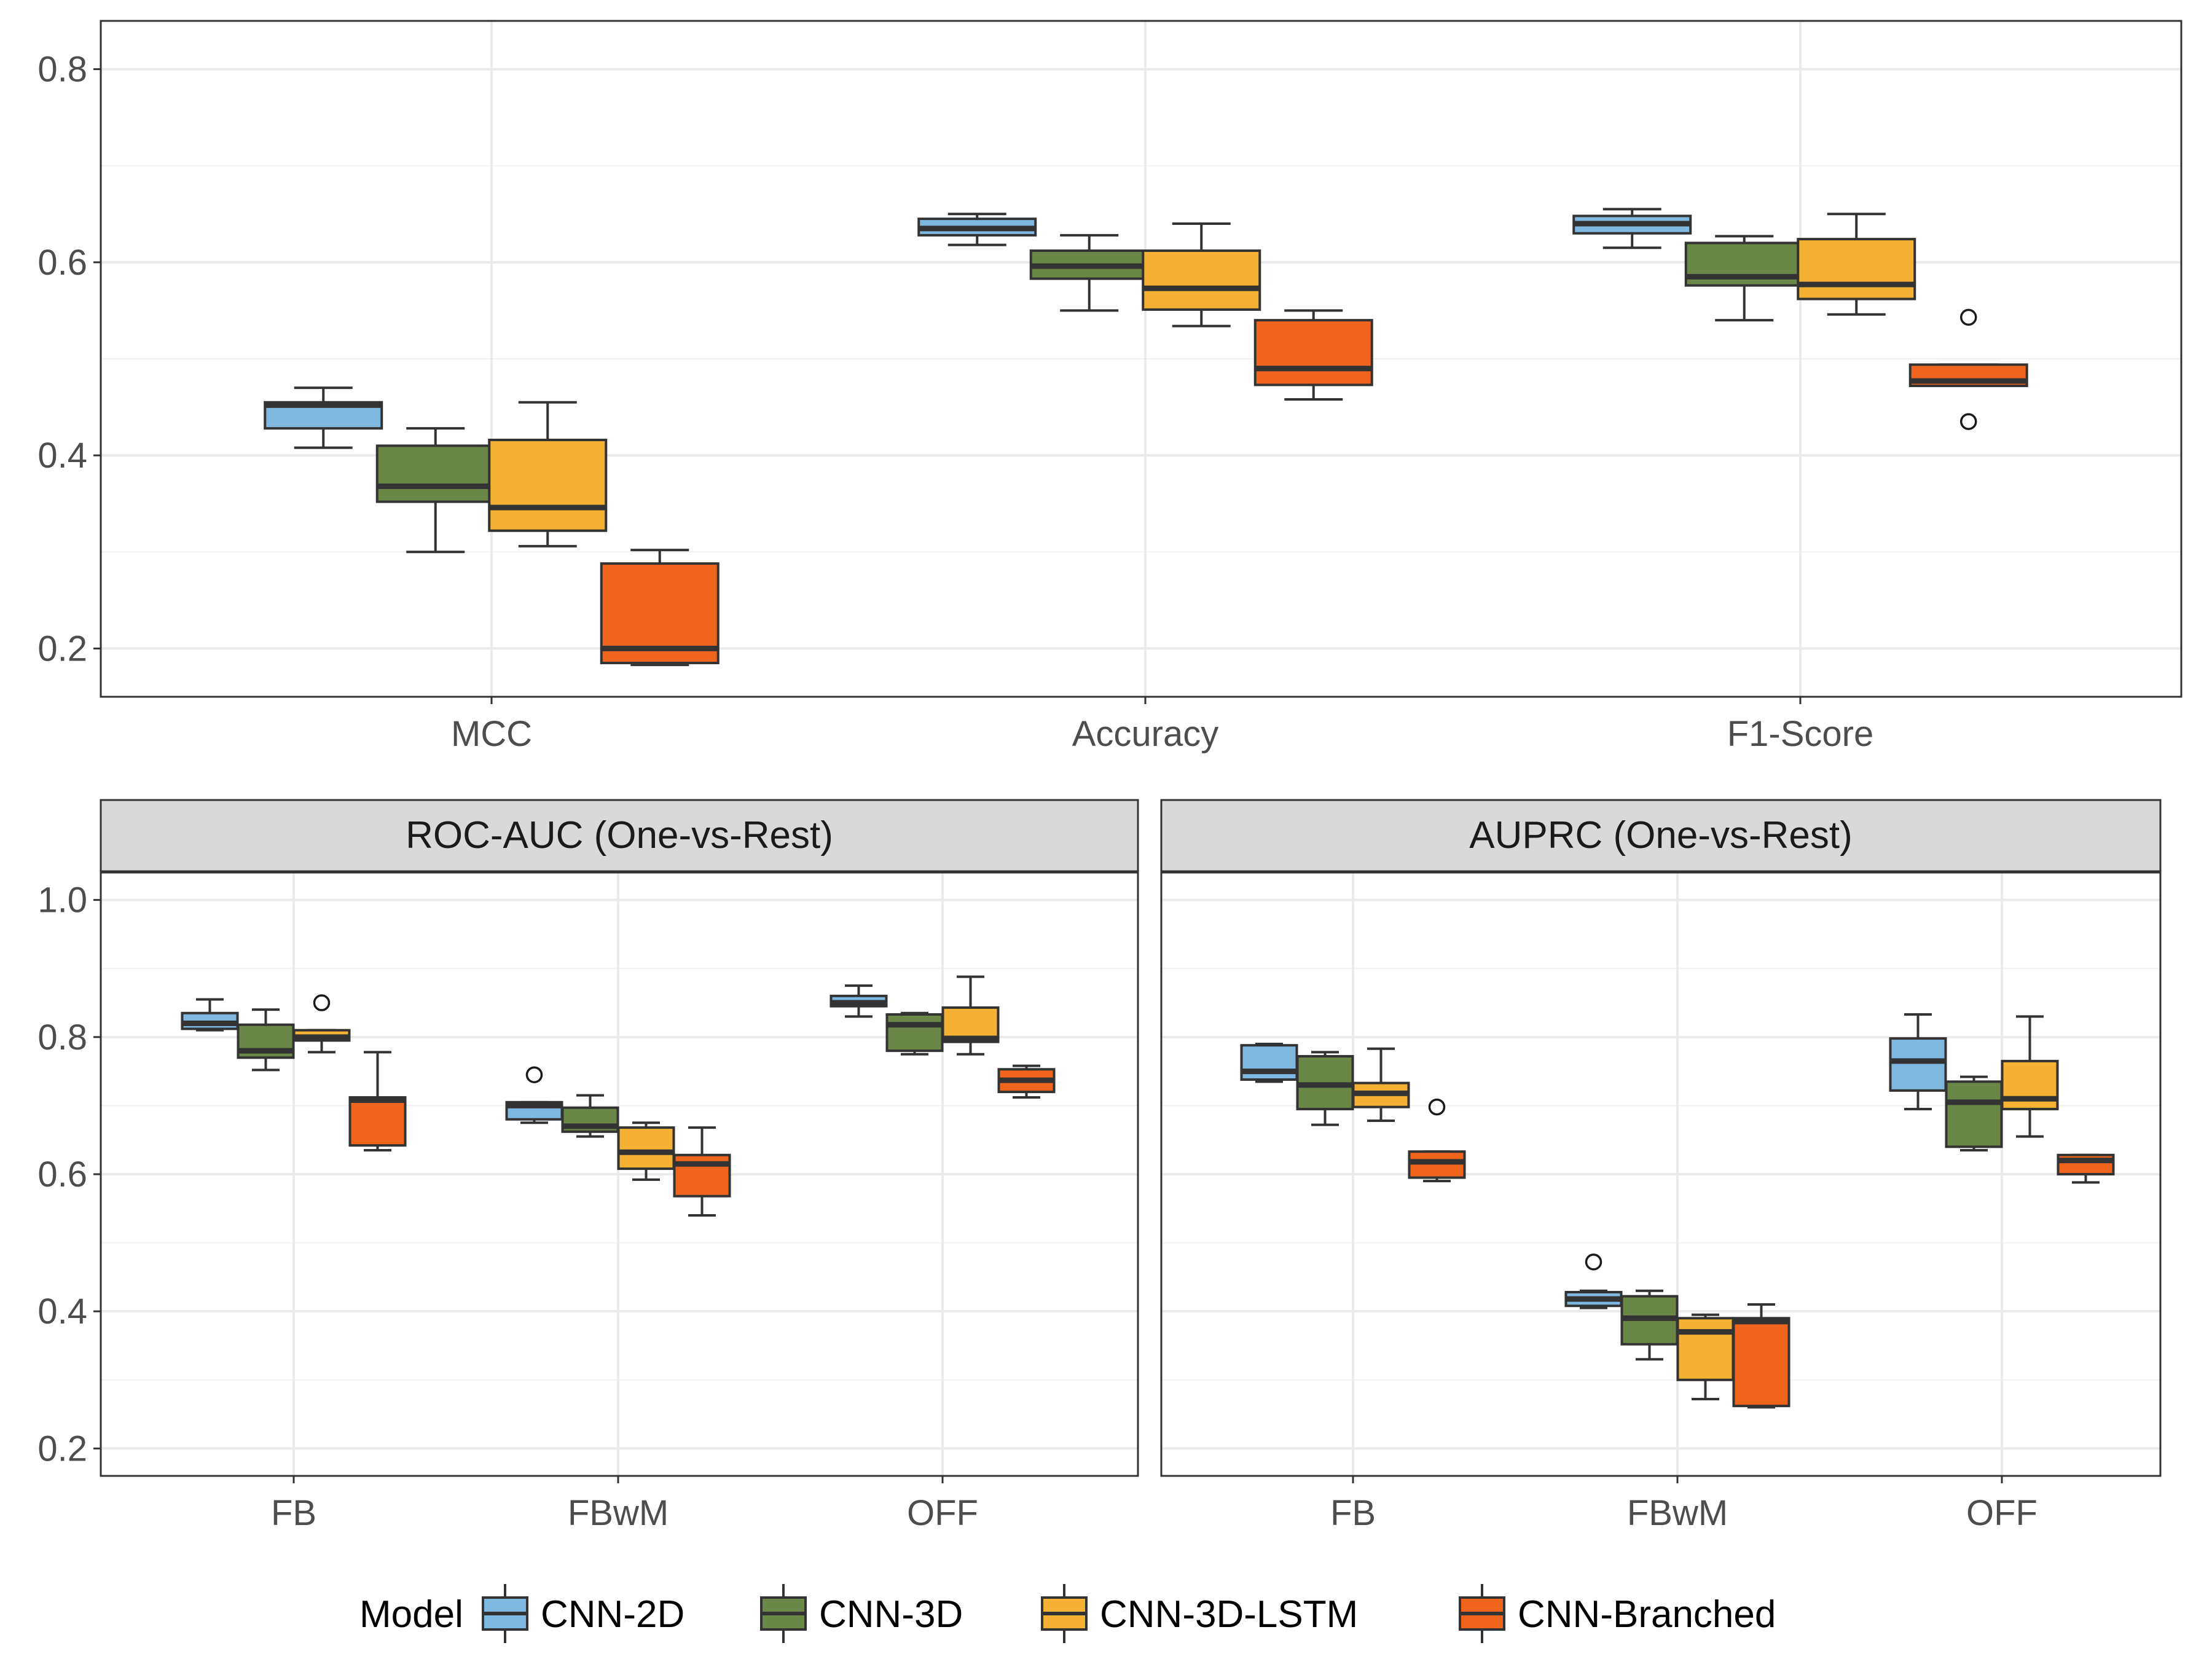 This screenshot has height=1659, width=2212. I want to click on legend-item-cnn-3d: CNN-3D, so click(861, 1613).